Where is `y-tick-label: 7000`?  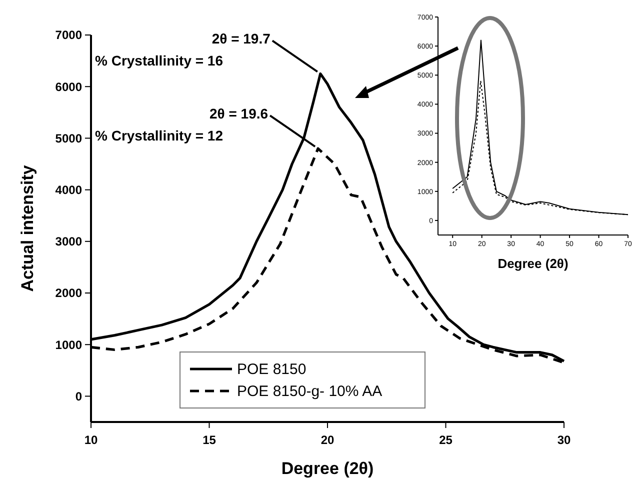 y-tick-label: 7000 is located at coordinates (68, 35).